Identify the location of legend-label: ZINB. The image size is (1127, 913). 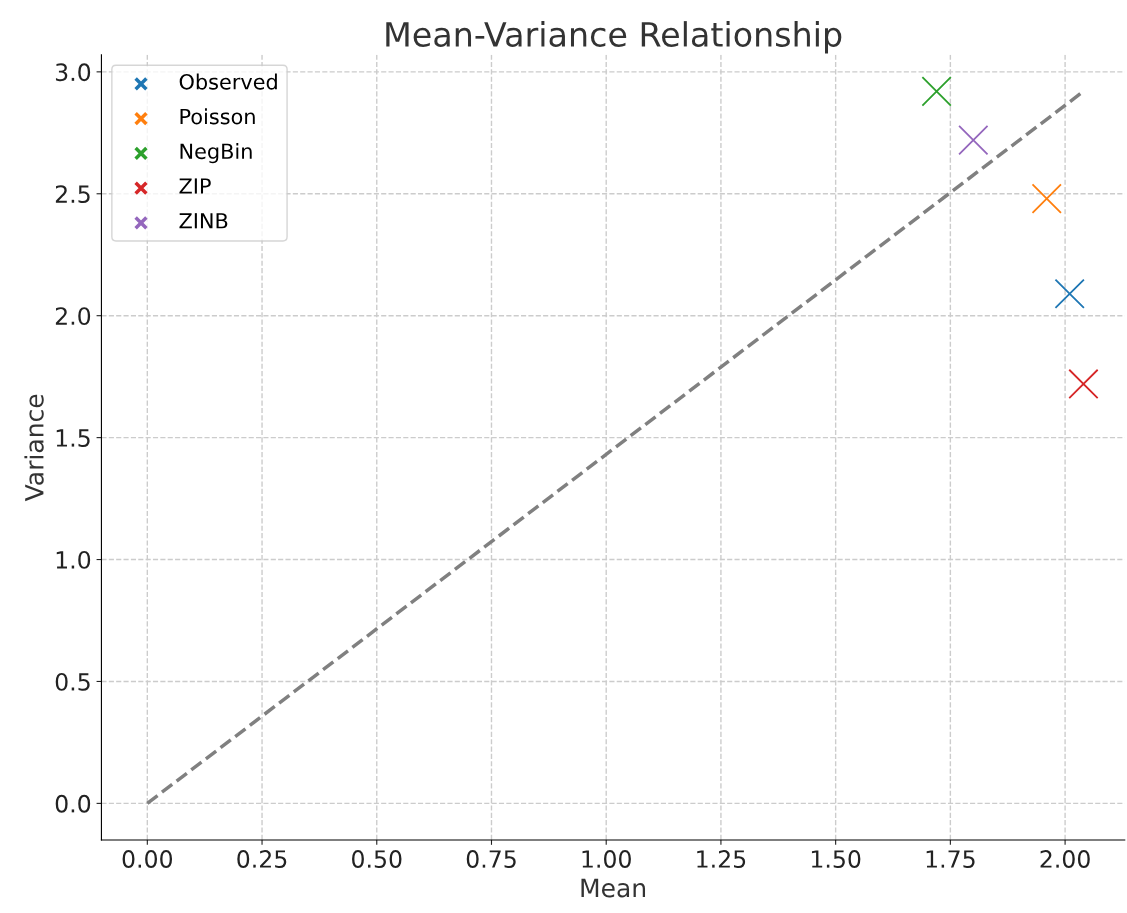
(203, 221).